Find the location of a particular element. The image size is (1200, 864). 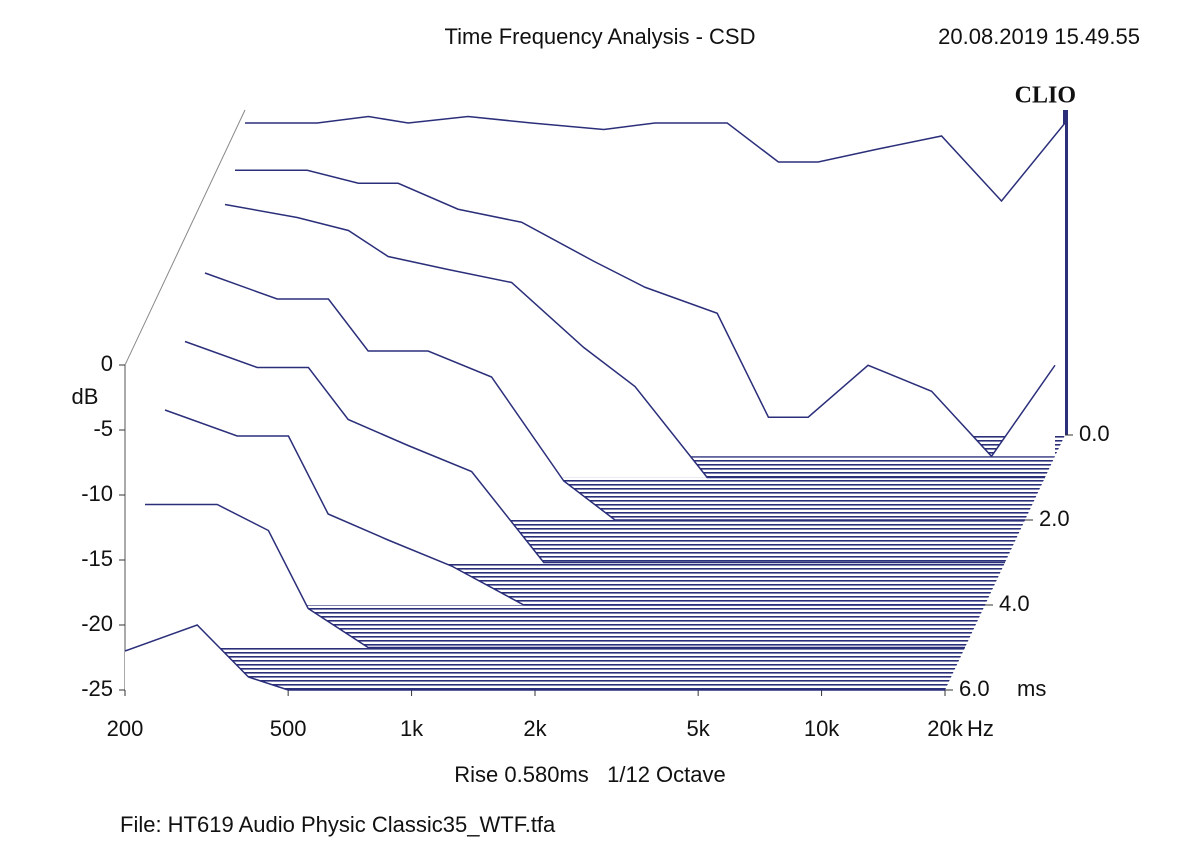

chart-title: Time Frequency Analysis - CSD is located at coordinates (600, 36).